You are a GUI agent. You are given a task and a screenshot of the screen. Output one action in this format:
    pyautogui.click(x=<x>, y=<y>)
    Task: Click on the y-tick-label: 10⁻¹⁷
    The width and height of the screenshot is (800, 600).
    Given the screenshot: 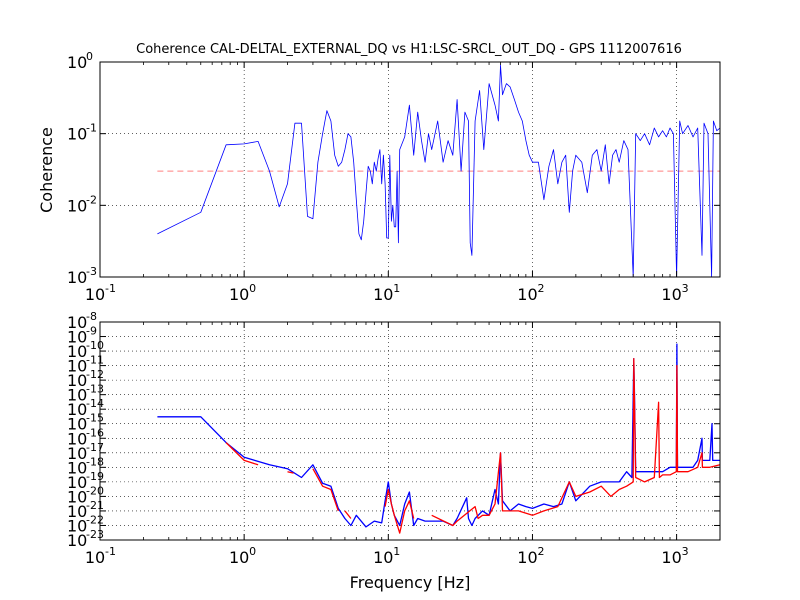 What is the action you would take?
    pyautogui.click(x=85, y=452)
    